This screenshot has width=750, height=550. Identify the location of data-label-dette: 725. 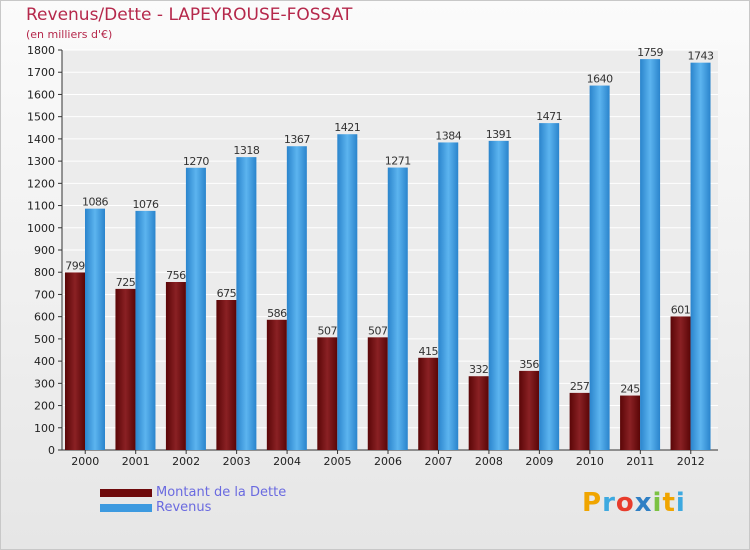
(126, 282).